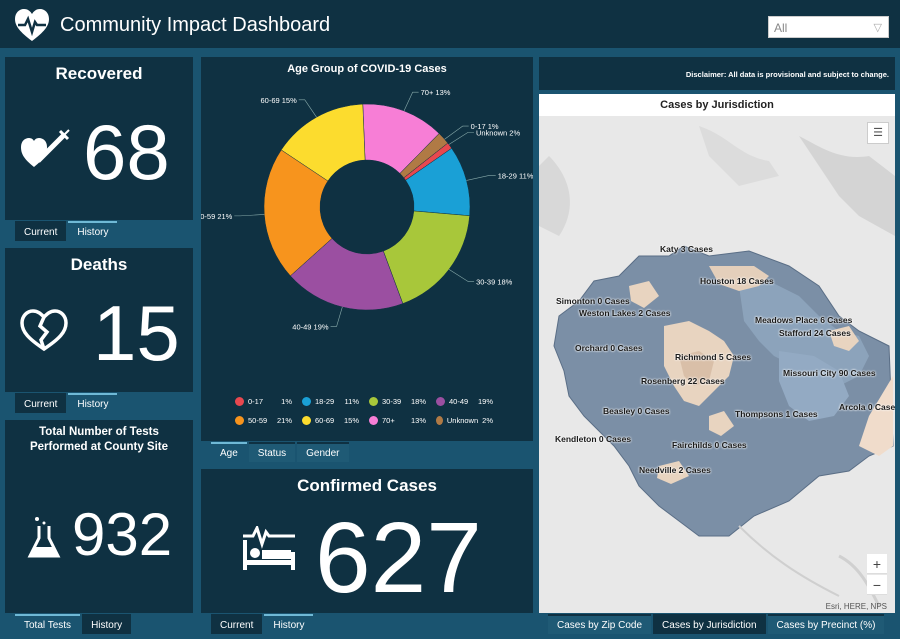 The width and height of the screenshot is (900, 639). I want to click on legend-value: 1%, so click(286, 401).